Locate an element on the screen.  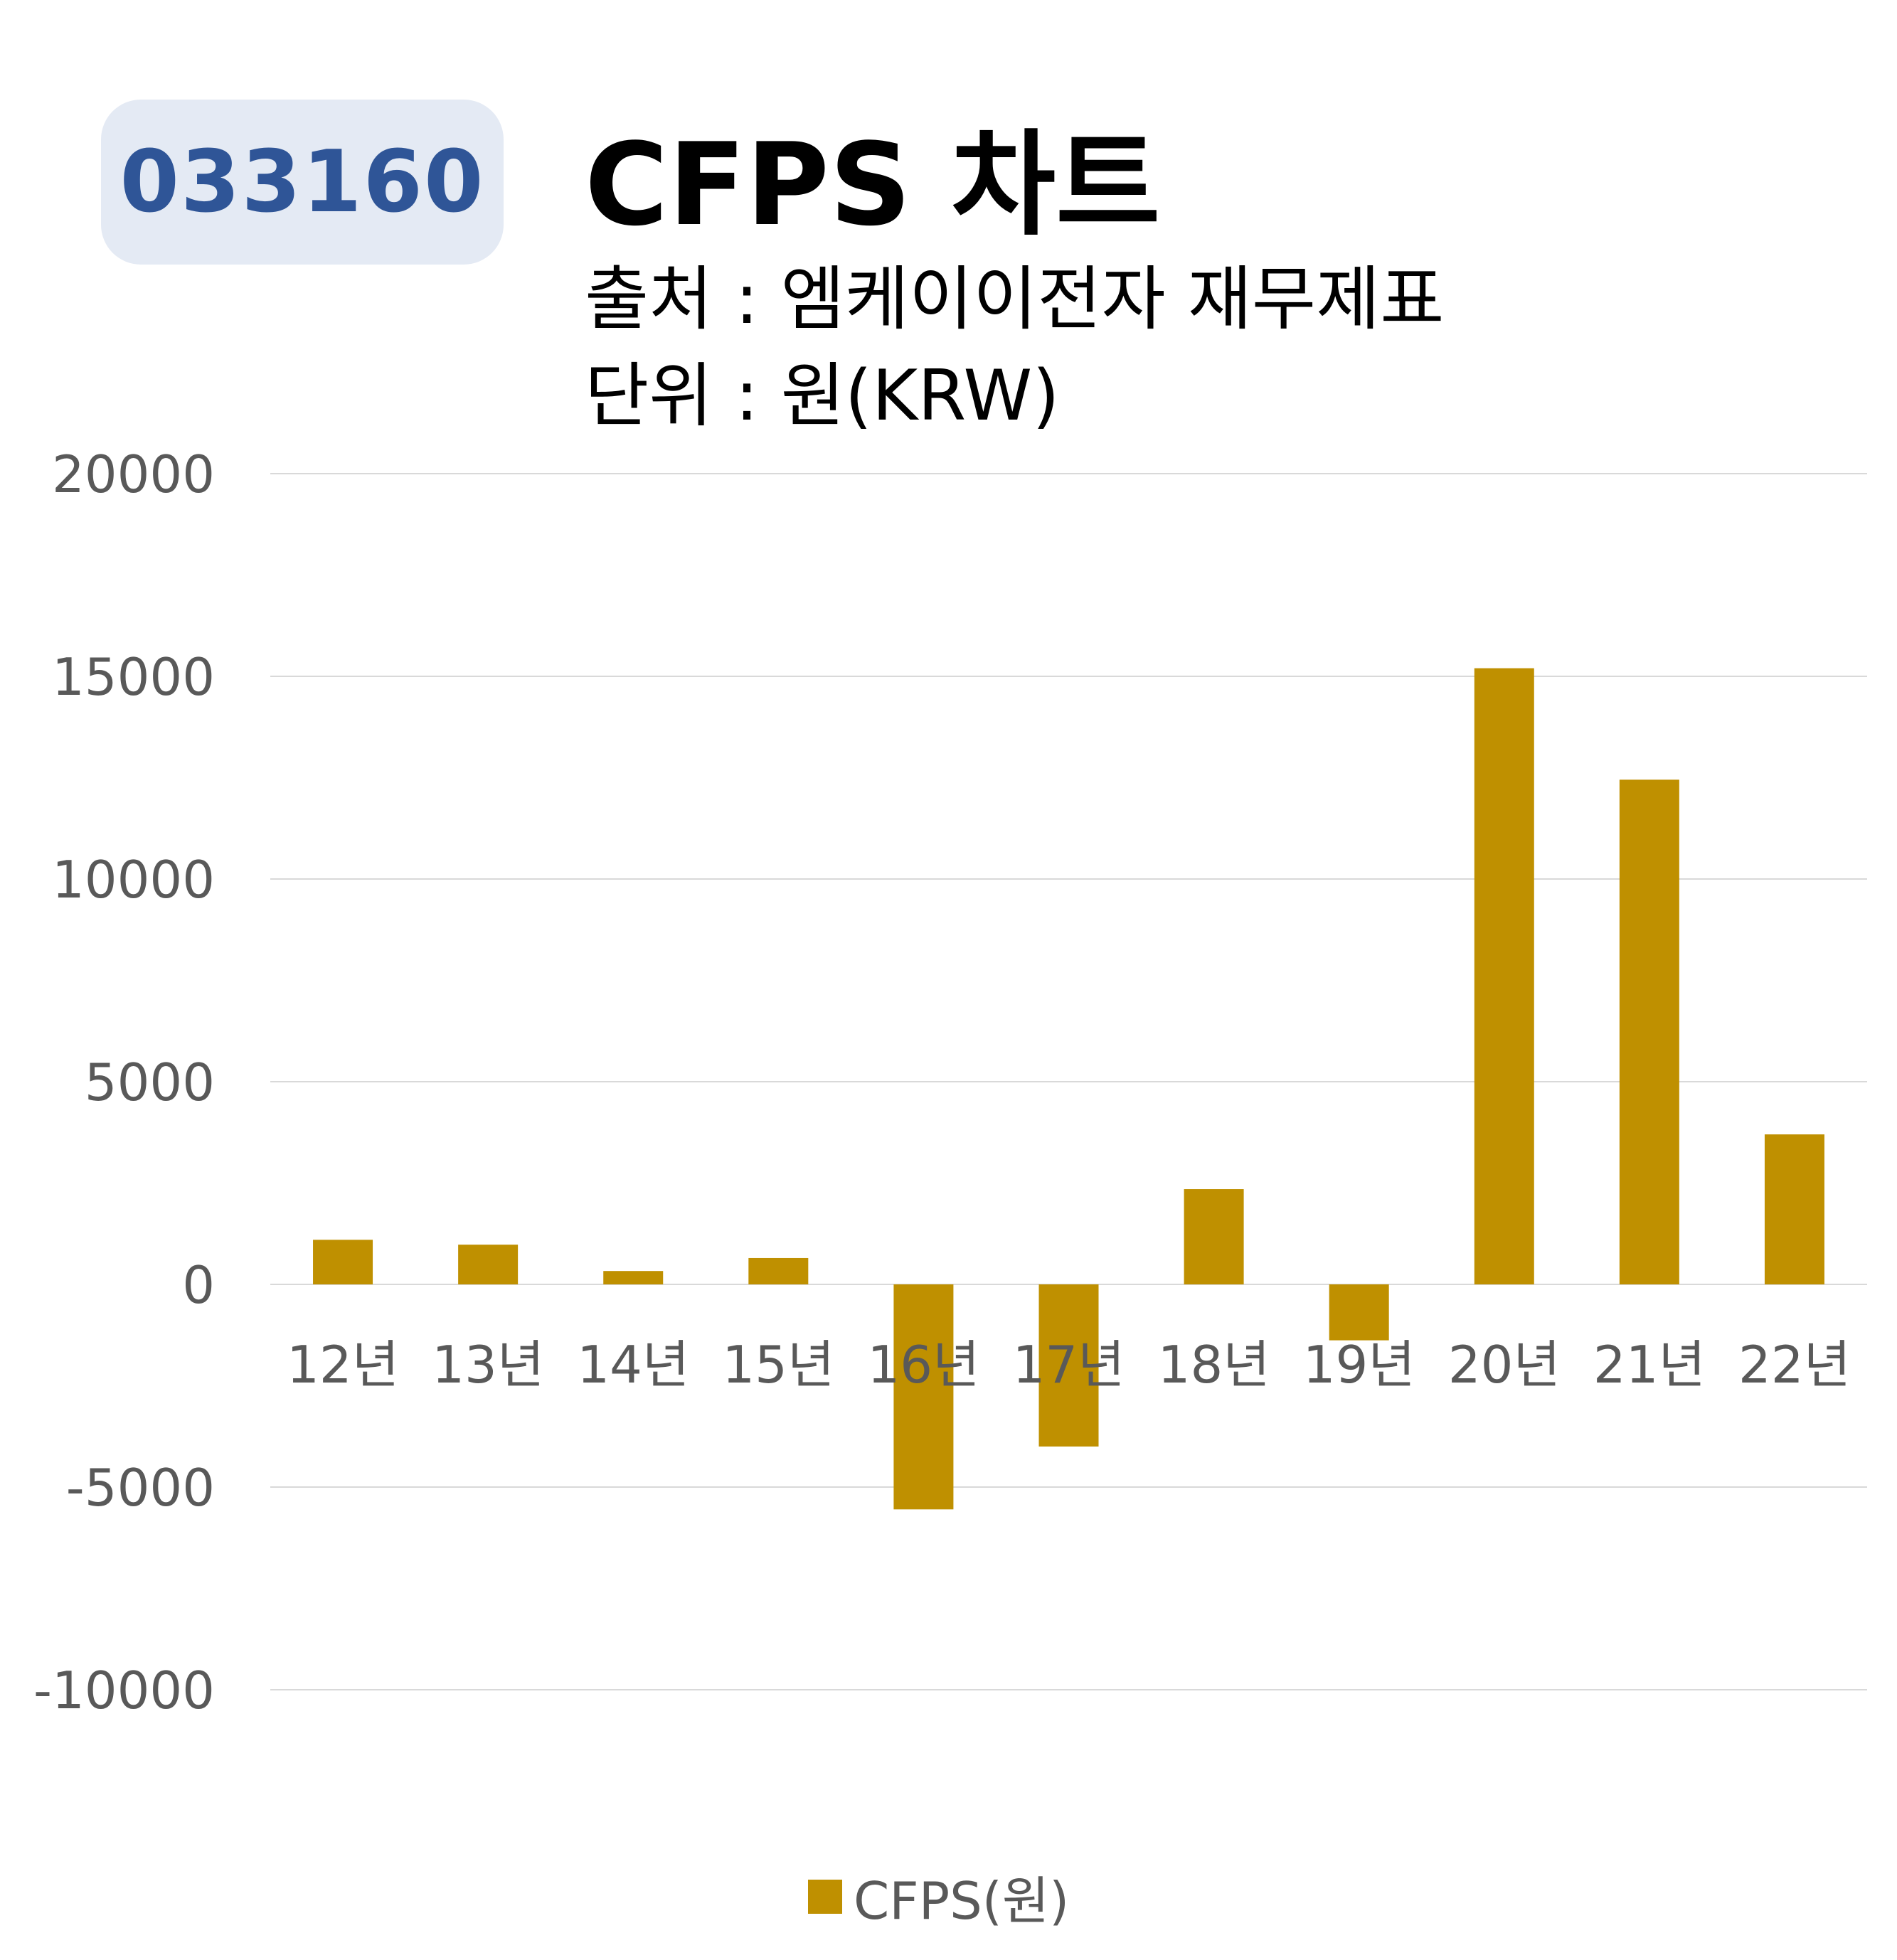
bar-14년 is located at coordinates (633, 1277).